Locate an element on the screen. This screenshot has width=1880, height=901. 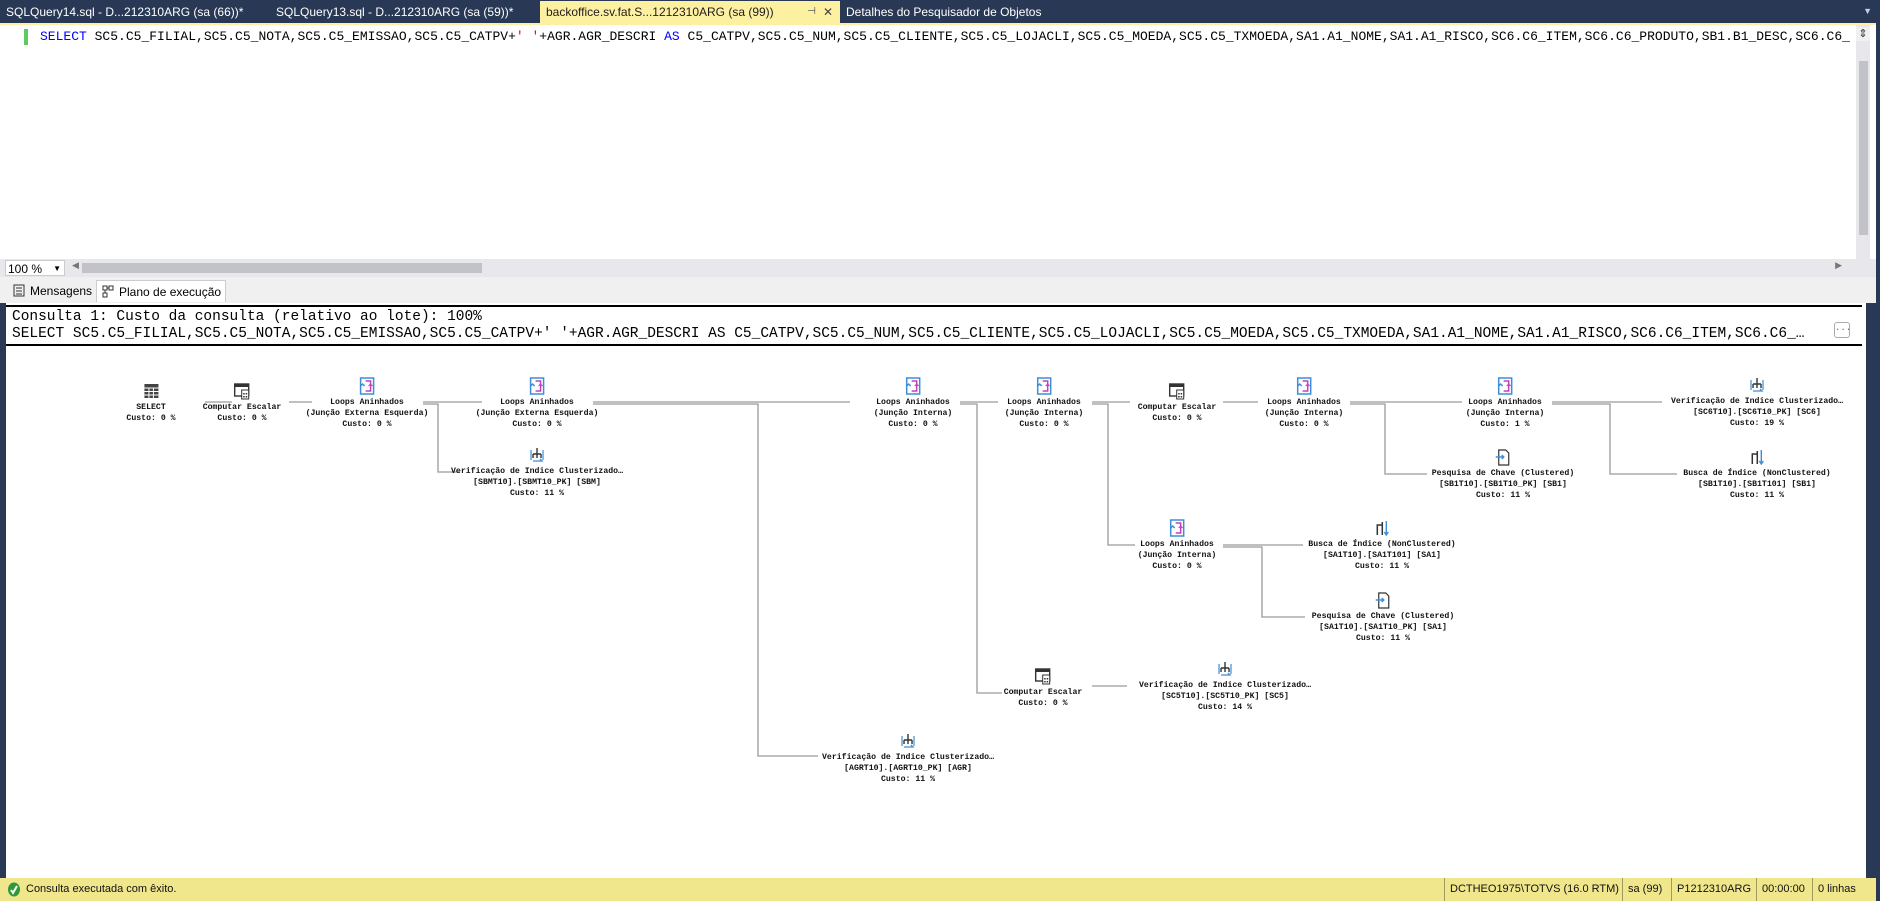
operator-label: Busca de Índice (NonClustered) is located at coordinates (1382, 544).